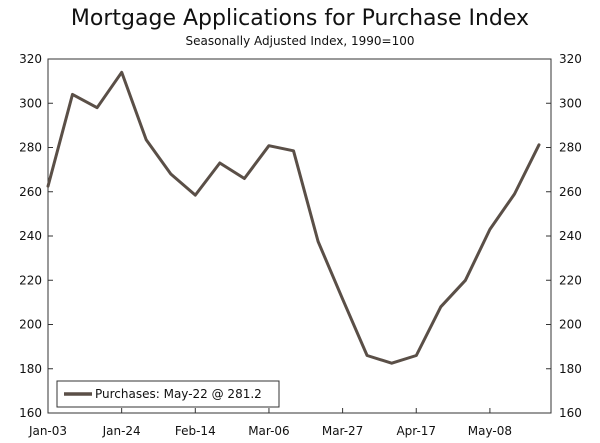 This screenshot has width=600, height=443. Describe the element at coordinates (195, 431) in the screenshot. I see `x-tick-label: Feb-14` at that location.